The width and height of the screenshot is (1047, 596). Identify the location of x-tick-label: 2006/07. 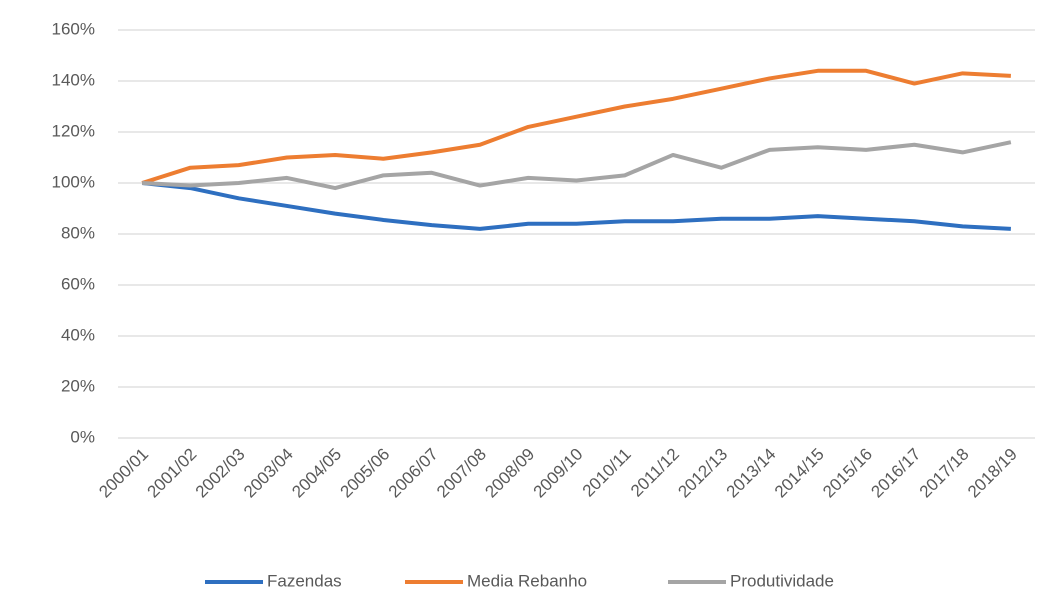
(413, 473).